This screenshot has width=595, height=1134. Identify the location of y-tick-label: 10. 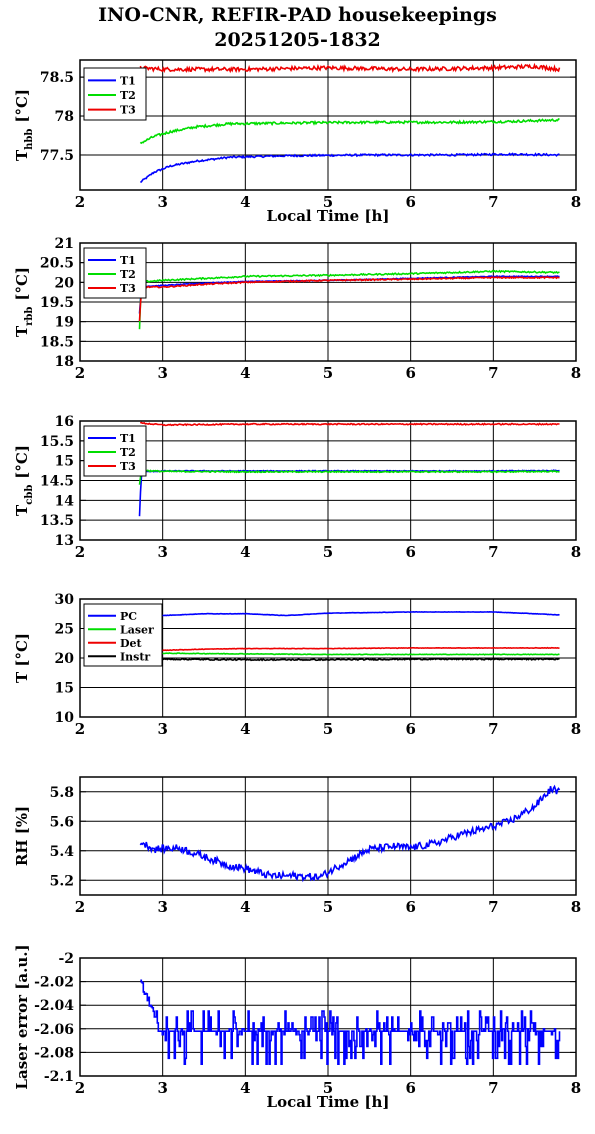
(65, 718).